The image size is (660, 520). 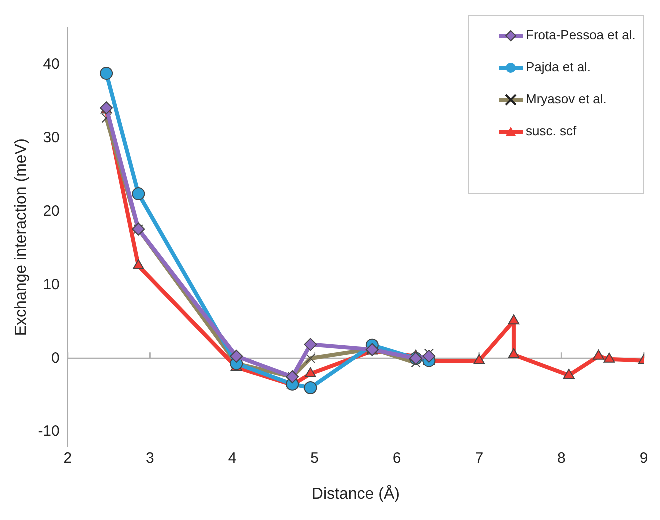 I want to click on legend-label: Frota-Pessoa et al., so click(x=581, y=35).